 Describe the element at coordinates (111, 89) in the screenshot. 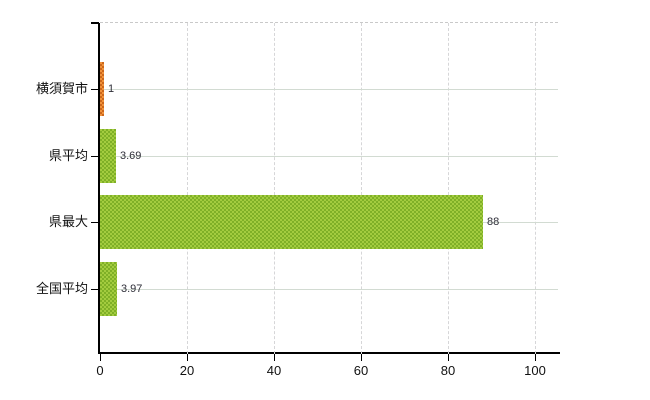

I see `value-label-1: 1` at that location.